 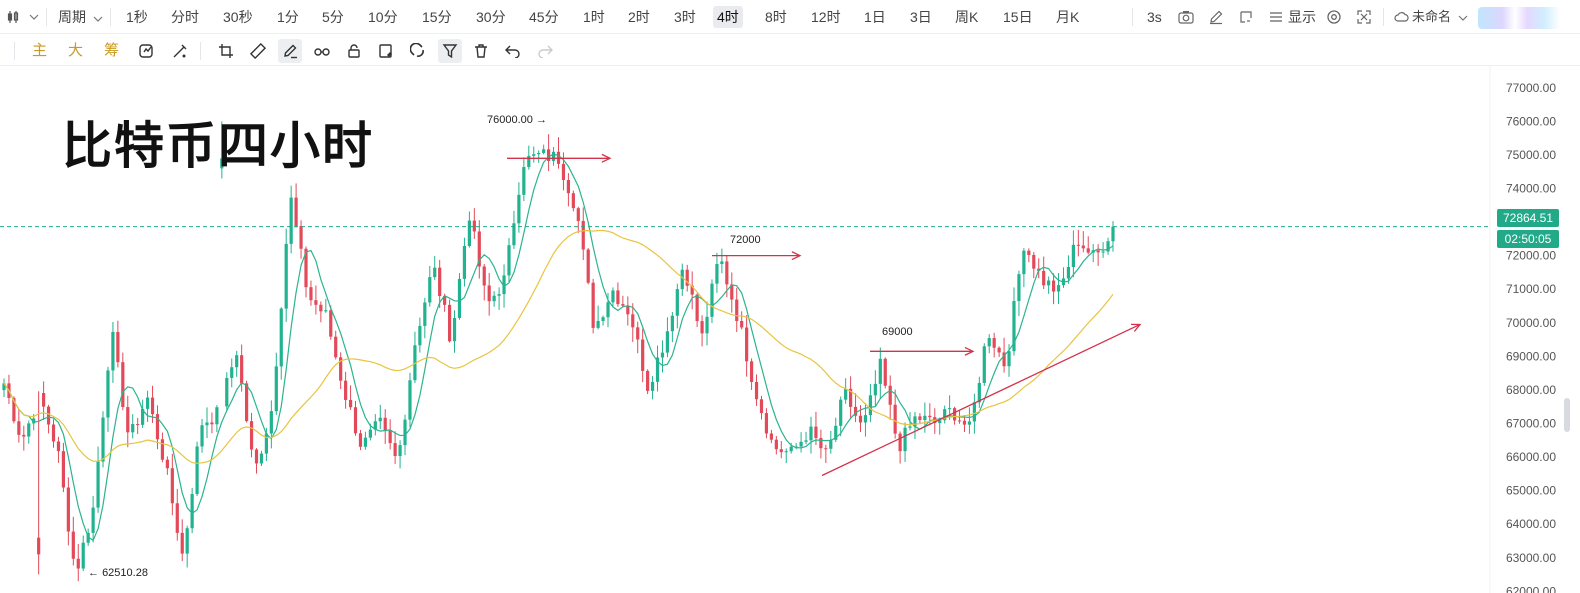 What do you see at coordinates (147, 51) in the screenshot?
I see `replay-icon` at bounding box center [147, 51].